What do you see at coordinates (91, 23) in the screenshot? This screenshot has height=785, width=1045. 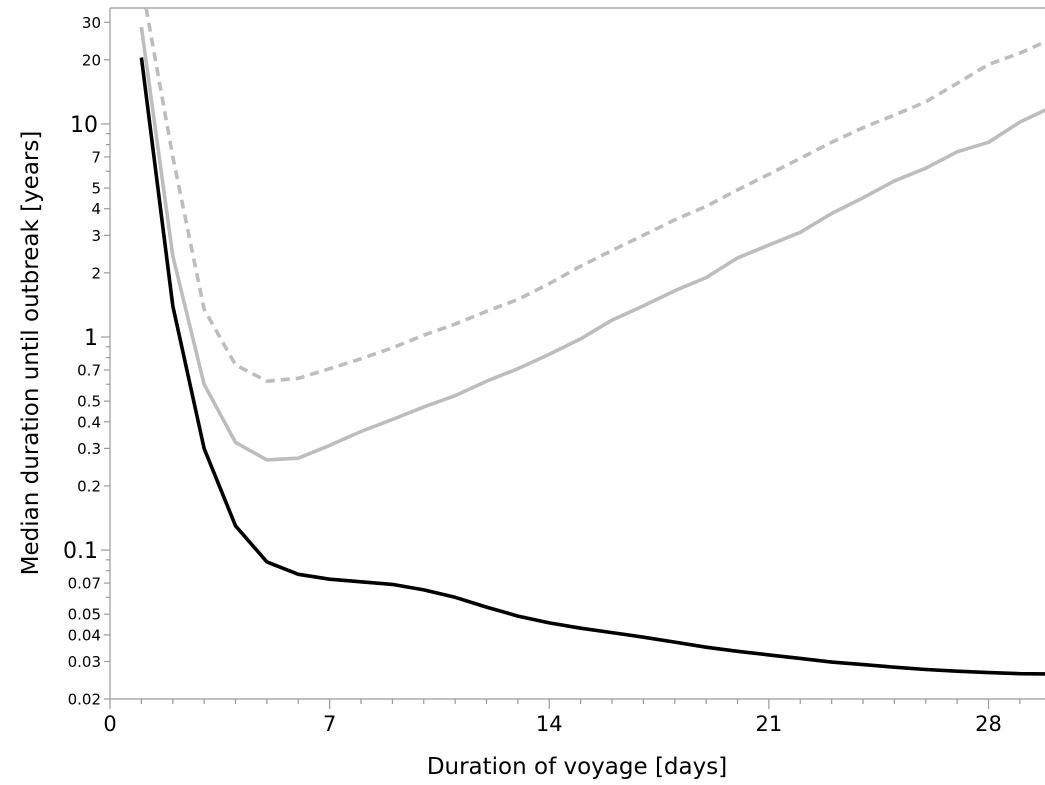 I see `y-tick-label: 30` at bounding box center [91, 23].